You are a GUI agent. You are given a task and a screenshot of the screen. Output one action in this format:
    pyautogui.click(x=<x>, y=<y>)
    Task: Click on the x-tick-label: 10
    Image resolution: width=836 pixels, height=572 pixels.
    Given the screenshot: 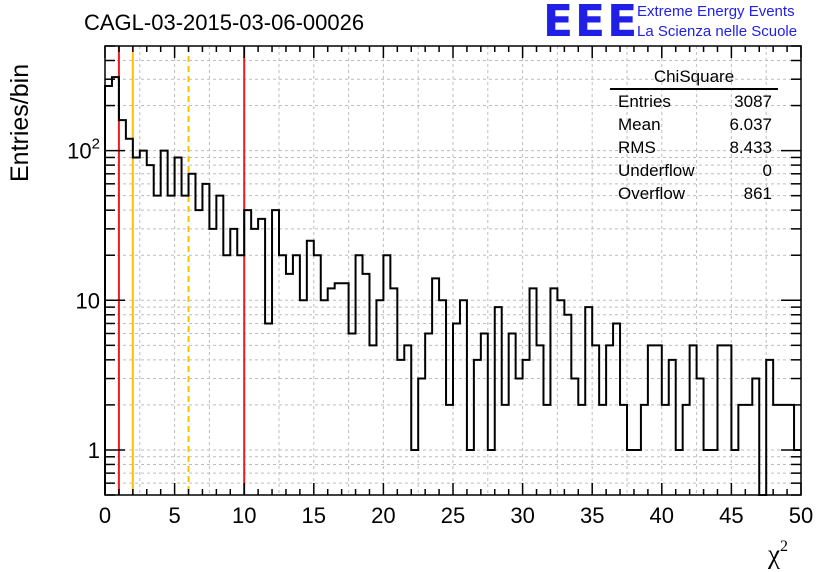 What is the action you would take?
    pyautogui.click(x=244, y=515)
    